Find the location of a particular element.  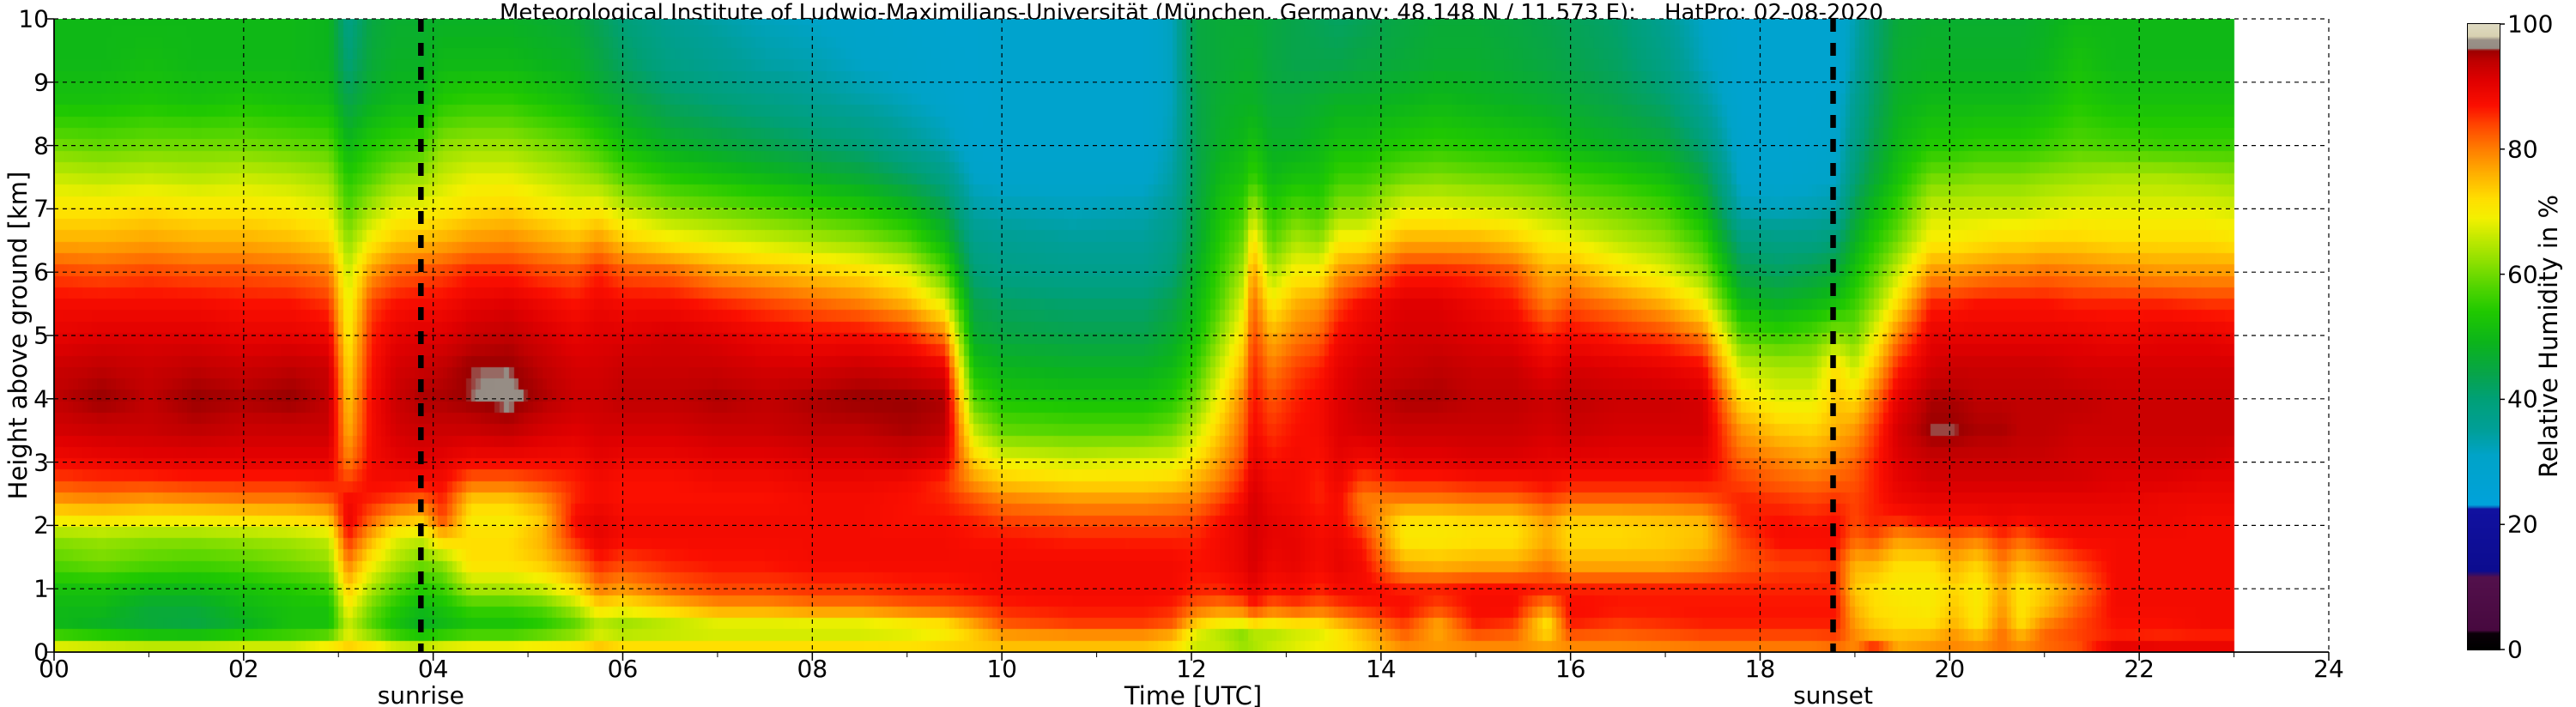

colorbar-tick-label: 60 is located at coordinates (2522, 275).